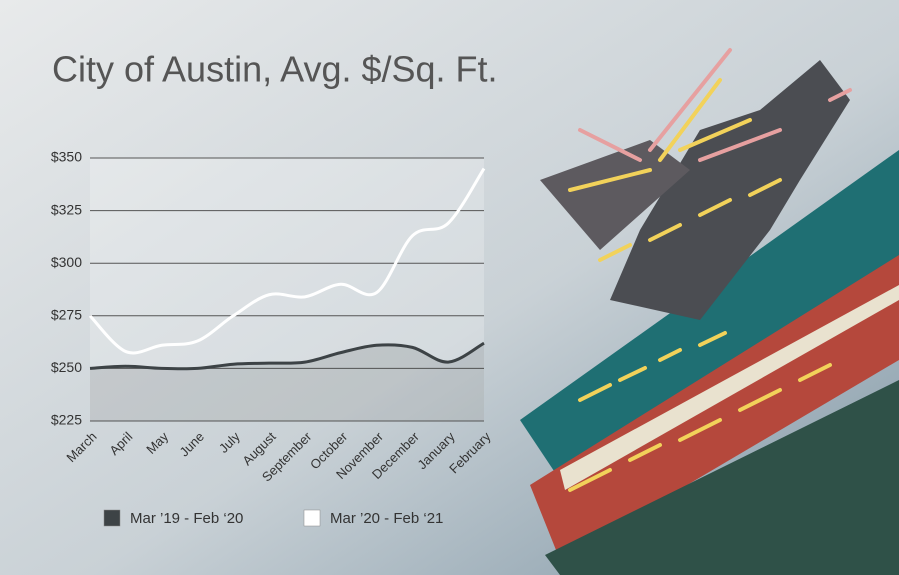 The width and height of the screenshot is (899, 575). What do you see at coordinates (66, 157) in the screenshot?
I see `y-tick-label: $350` at bounding box center [66, 157].